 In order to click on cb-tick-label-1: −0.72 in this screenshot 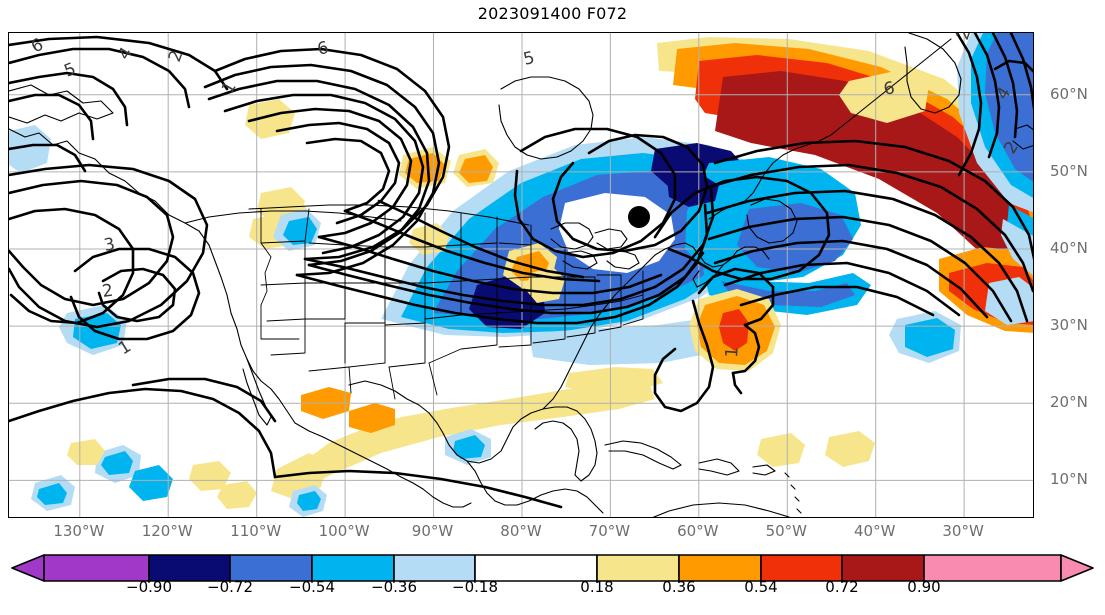, I will do `click(230, 587)`.